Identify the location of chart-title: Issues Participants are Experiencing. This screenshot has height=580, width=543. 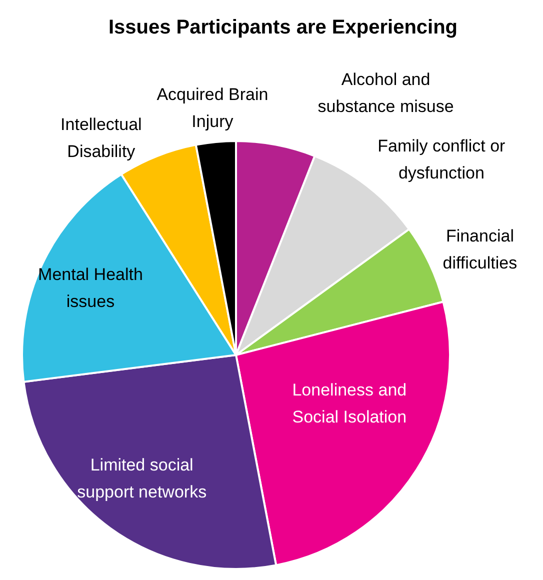
(283, 27).